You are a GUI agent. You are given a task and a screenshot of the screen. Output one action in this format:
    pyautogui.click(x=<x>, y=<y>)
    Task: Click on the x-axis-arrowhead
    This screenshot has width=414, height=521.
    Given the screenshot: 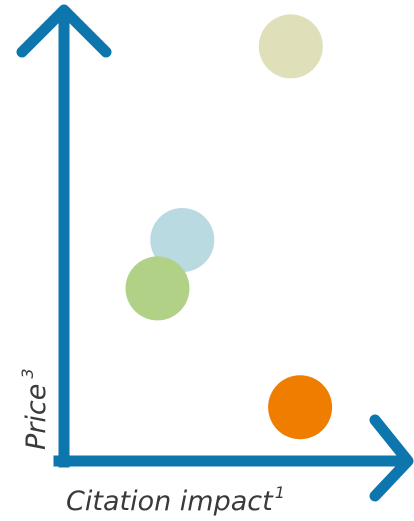 What is the action you would take?
    pyautogui.click(x=391, y=458)
    